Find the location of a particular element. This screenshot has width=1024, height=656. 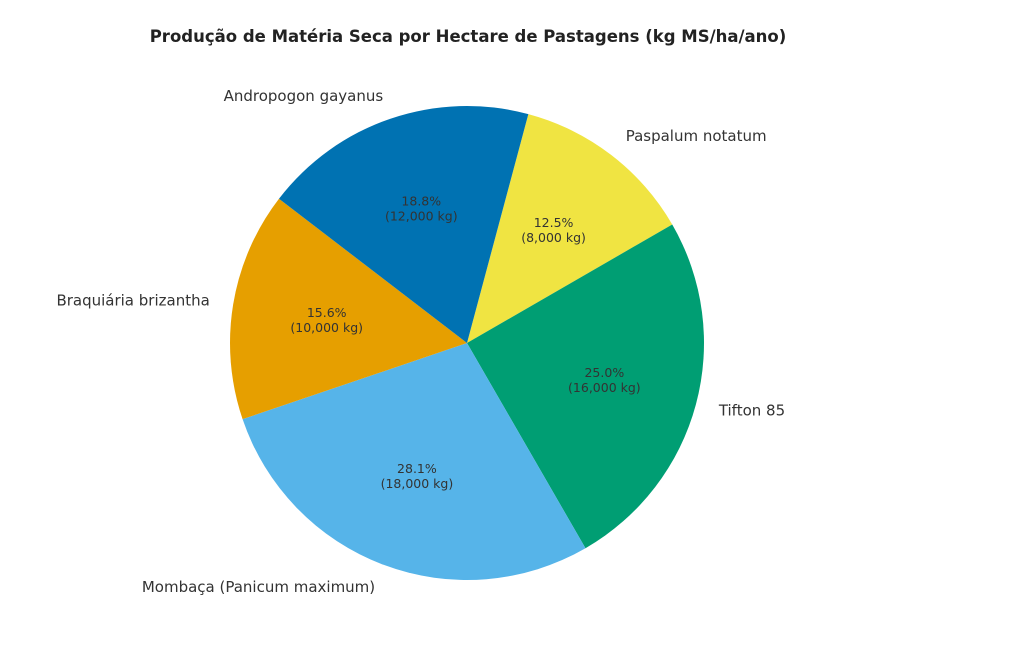

slice-value-label: (18,000 kg) is located at coordinates (417, 483).